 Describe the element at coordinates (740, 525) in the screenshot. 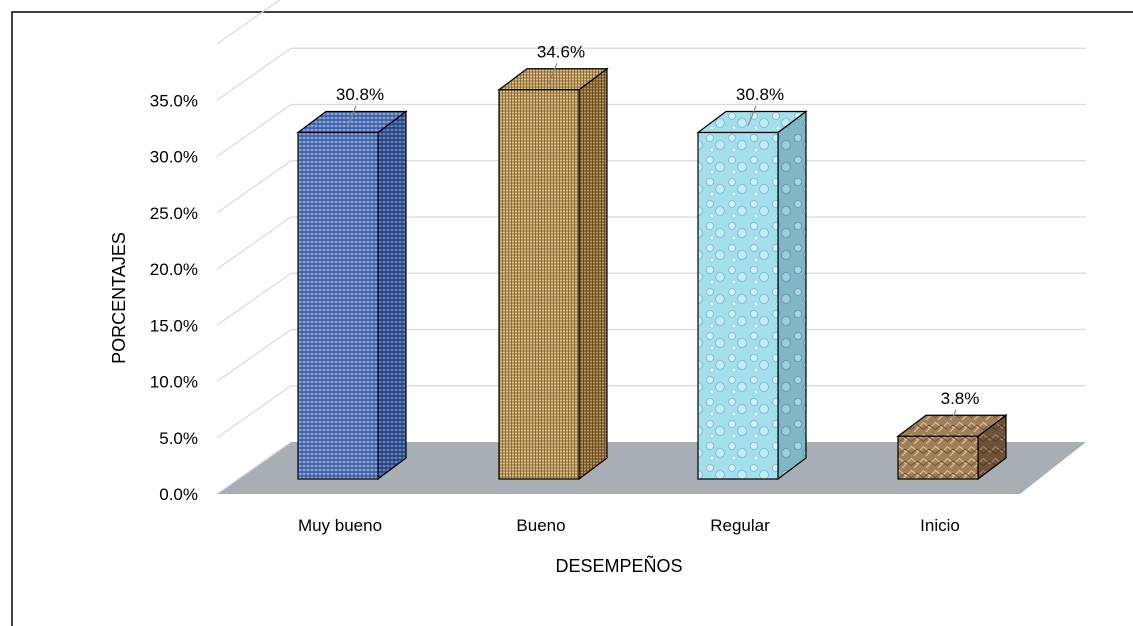

I see `x-tick-label: Regular` at that location.